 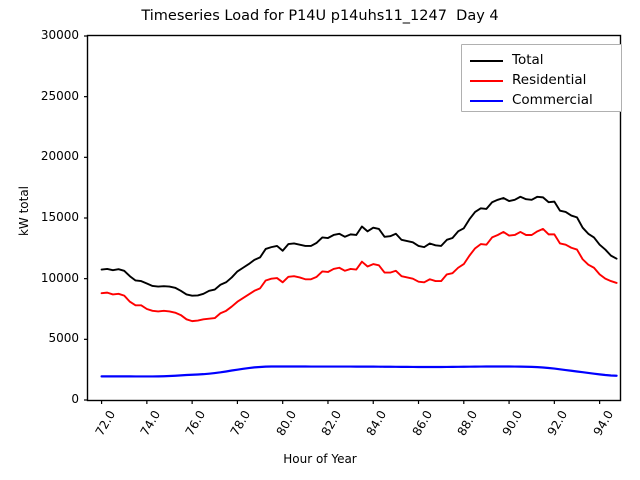 I want to click on y-tick-label: 0, so click(x=75, y=399).